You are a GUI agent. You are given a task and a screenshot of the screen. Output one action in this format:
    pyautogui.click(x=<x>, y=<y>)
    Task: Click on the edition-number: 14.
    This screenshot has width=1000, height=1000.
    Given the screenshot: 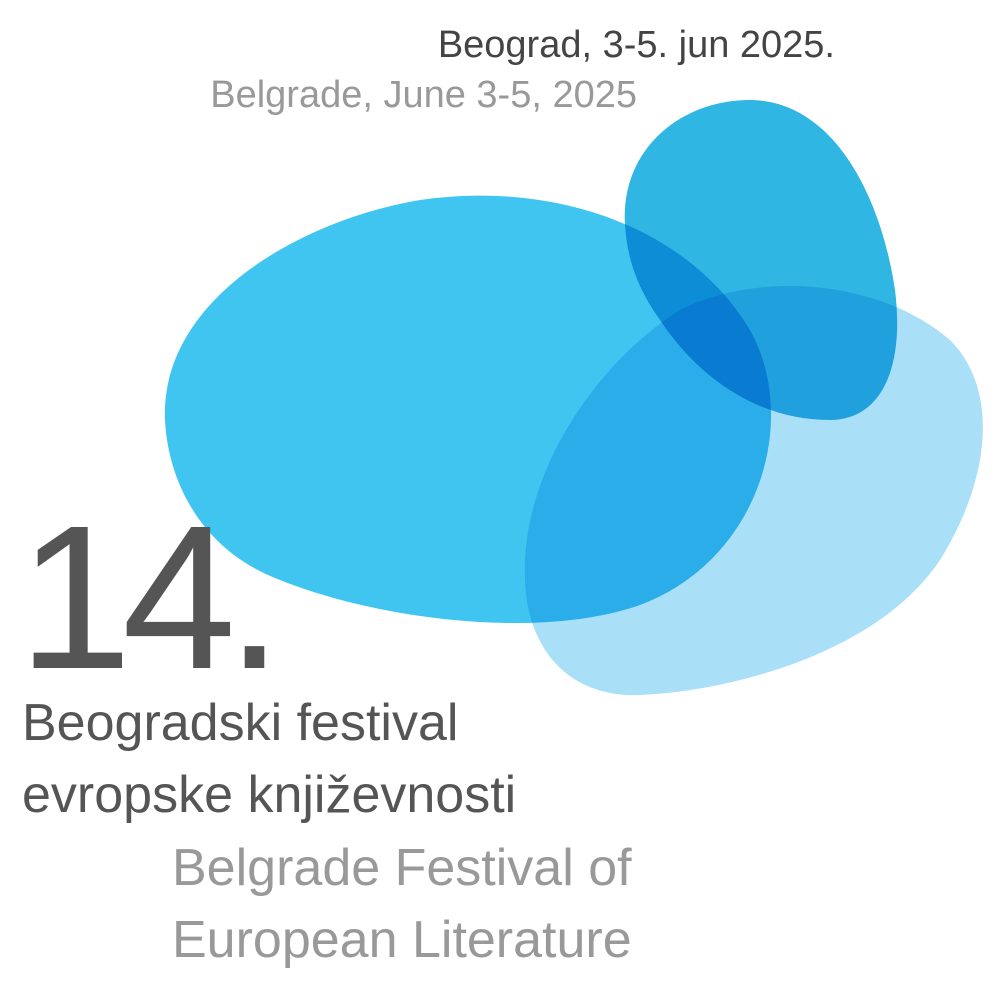 What is the action you would take?
    pyautogui.click(x=145, y=597)
    